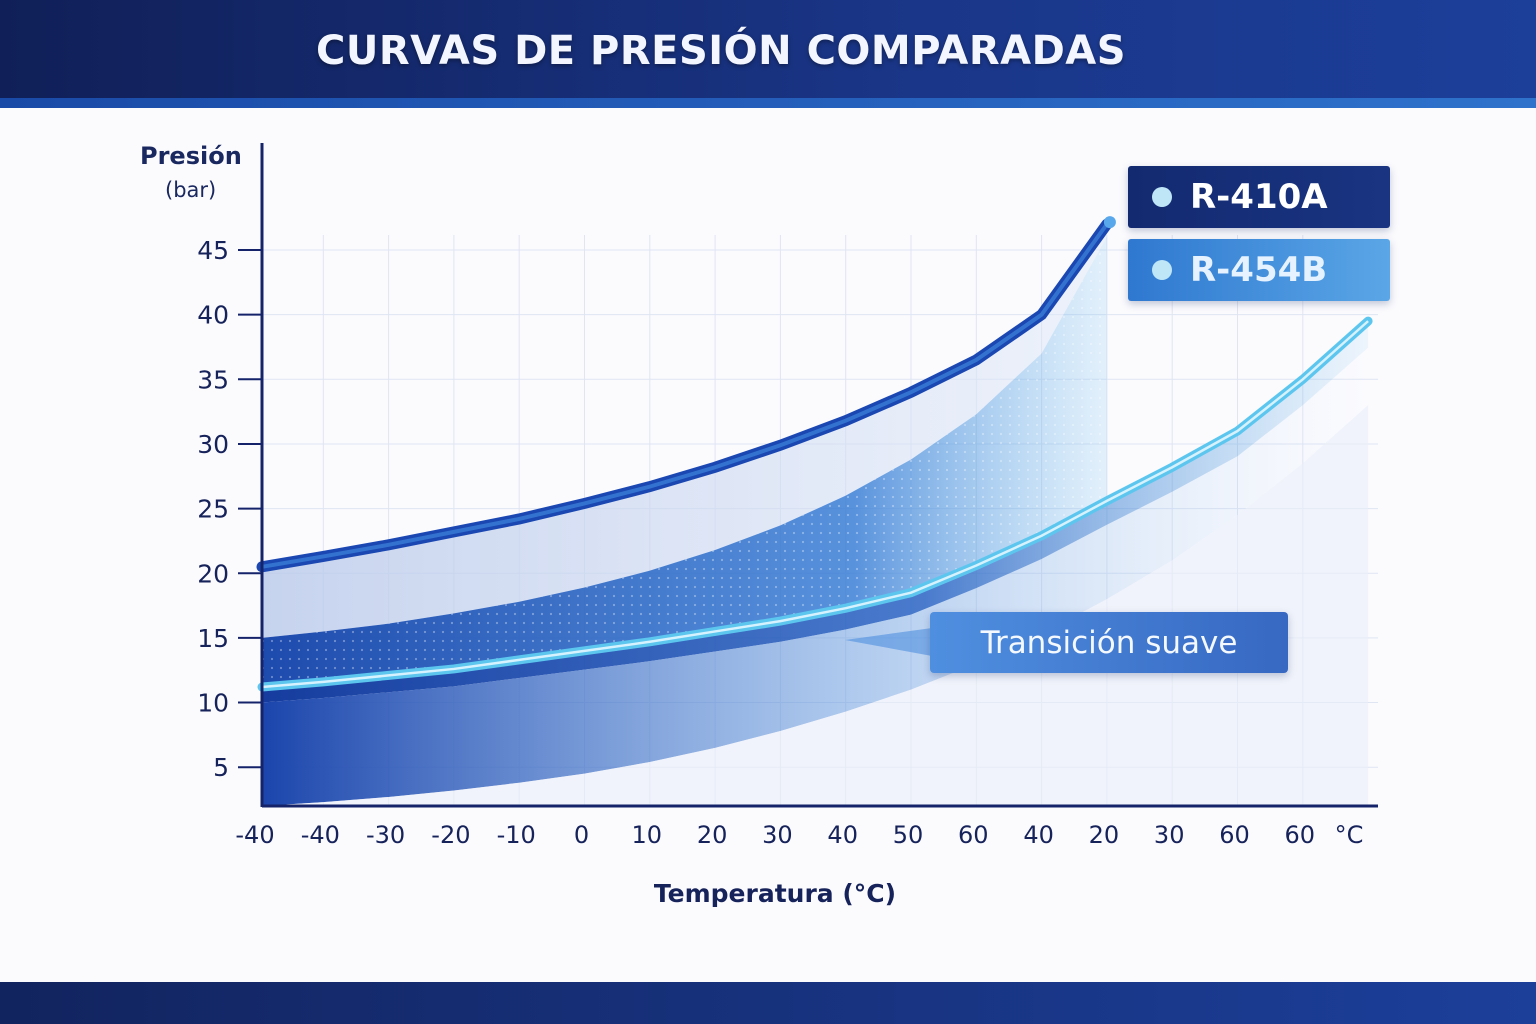 This screenshot has width=1536, height=1024. Describe the element at coordinates (221, 767) in the screenshot. I see `y-tick-label: 5` at that location.